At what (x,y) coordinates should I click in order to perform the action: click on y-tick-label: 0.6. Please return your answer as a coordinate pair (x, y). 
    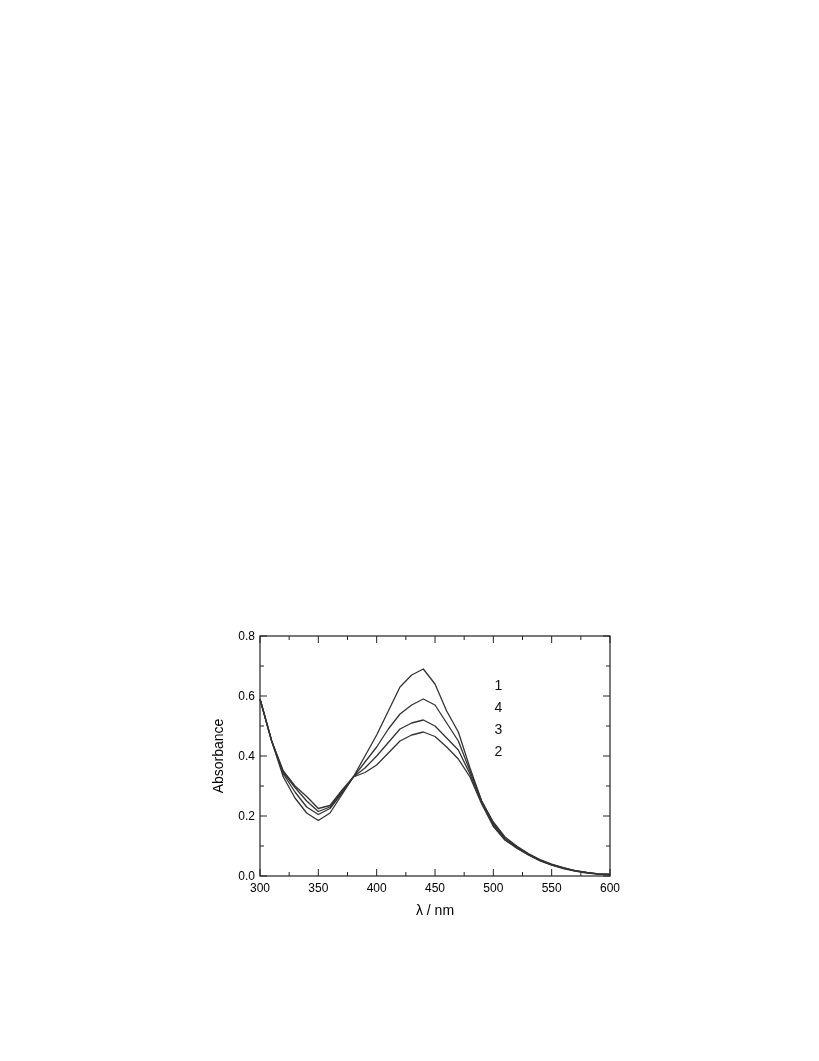
    Looking at the image, I should click on (247, 696).